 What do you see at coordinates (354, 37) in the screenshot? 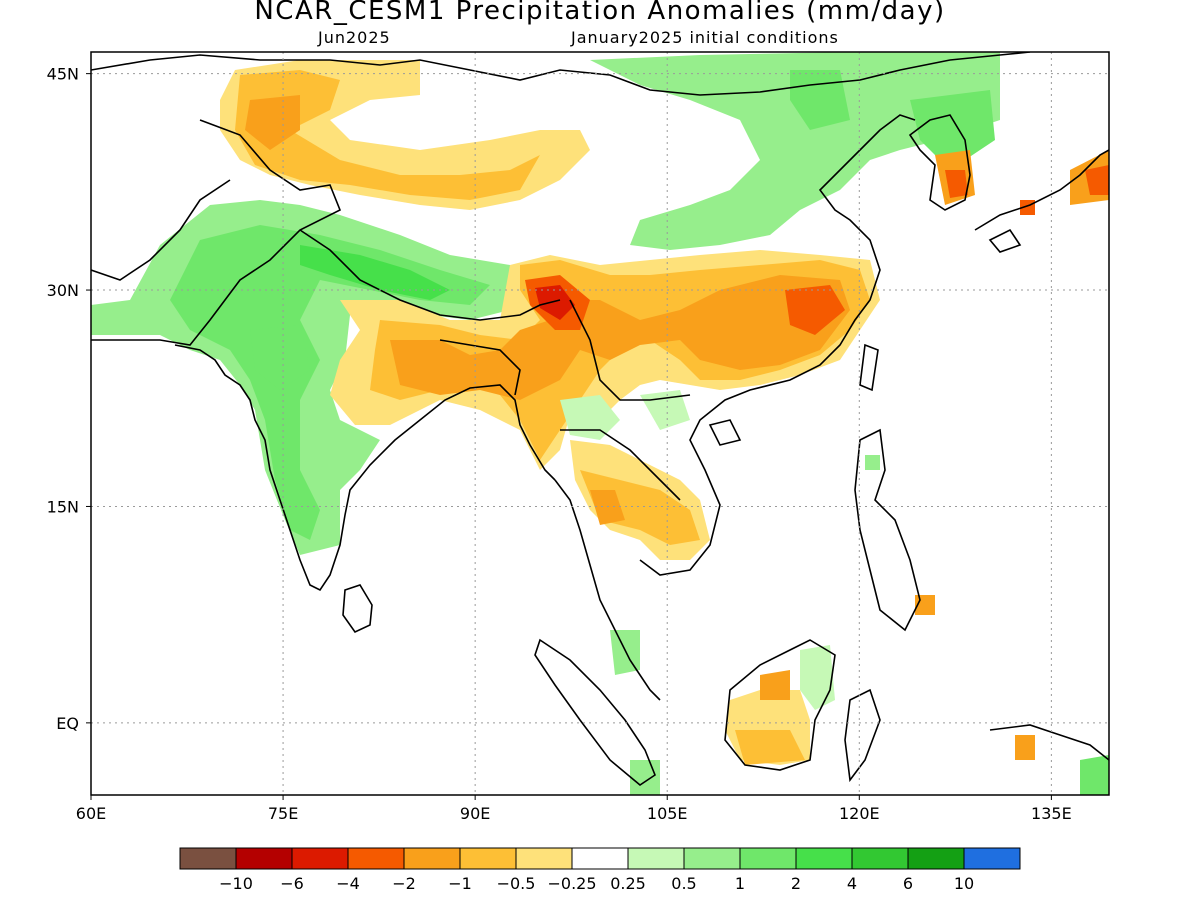
I see `forecast-month: Jun2025` at bounding box center [354, 37].